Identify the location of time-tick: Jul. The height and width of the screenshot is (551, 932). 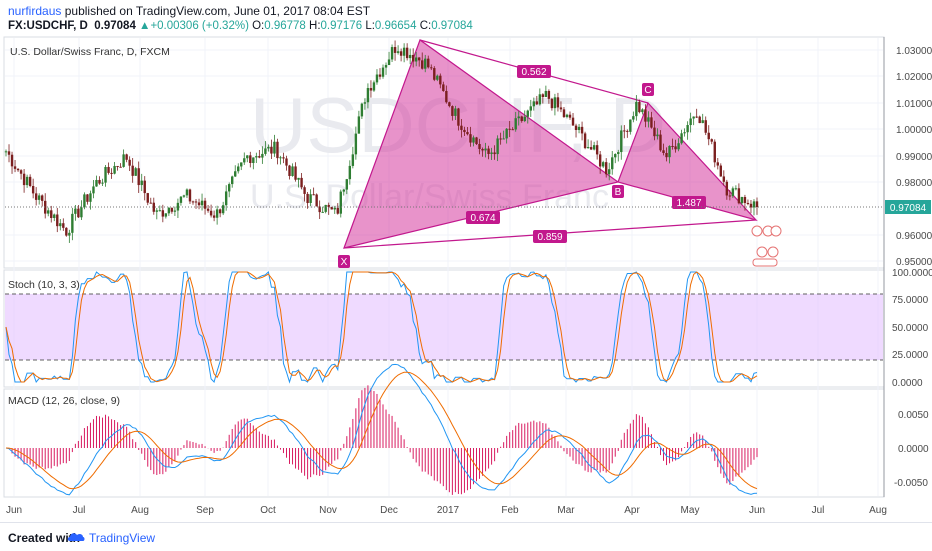
(818, 510).